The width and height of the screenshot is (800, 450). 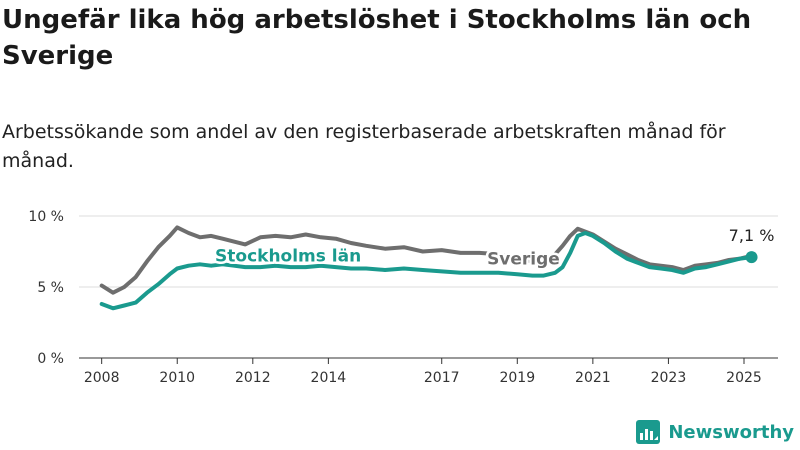 I want to click on y-tick-label: 10 %, so click(x=46, y=217).